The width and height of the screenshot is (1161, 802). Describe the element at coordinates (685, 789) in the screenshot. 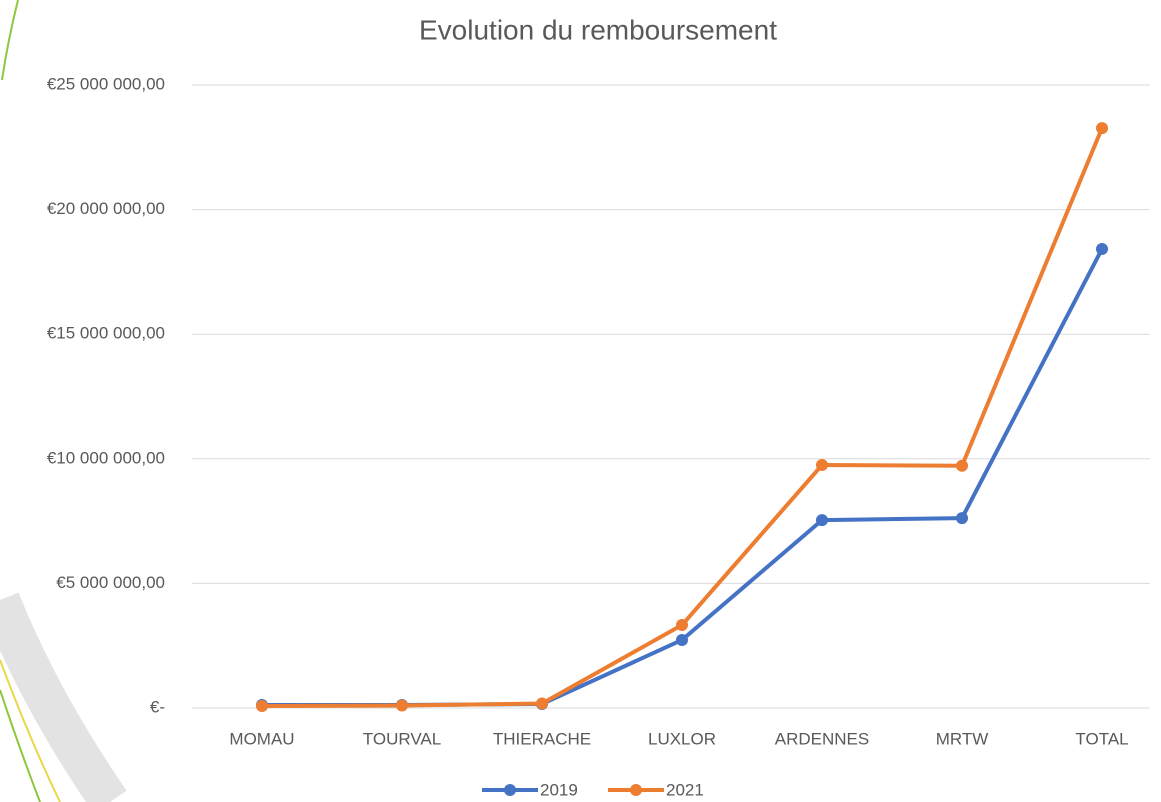

I see `legend-label: 2021` at that location.